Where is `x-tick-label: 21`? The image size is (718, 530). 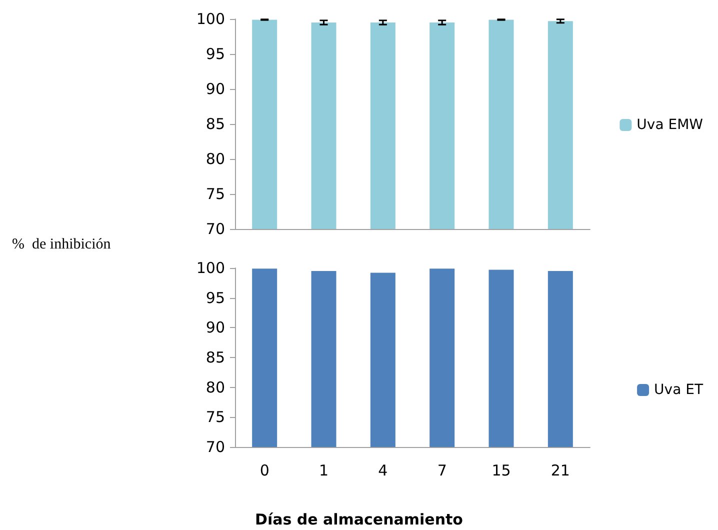 x-tick-label: 21 is located at coordinates (560, 471).